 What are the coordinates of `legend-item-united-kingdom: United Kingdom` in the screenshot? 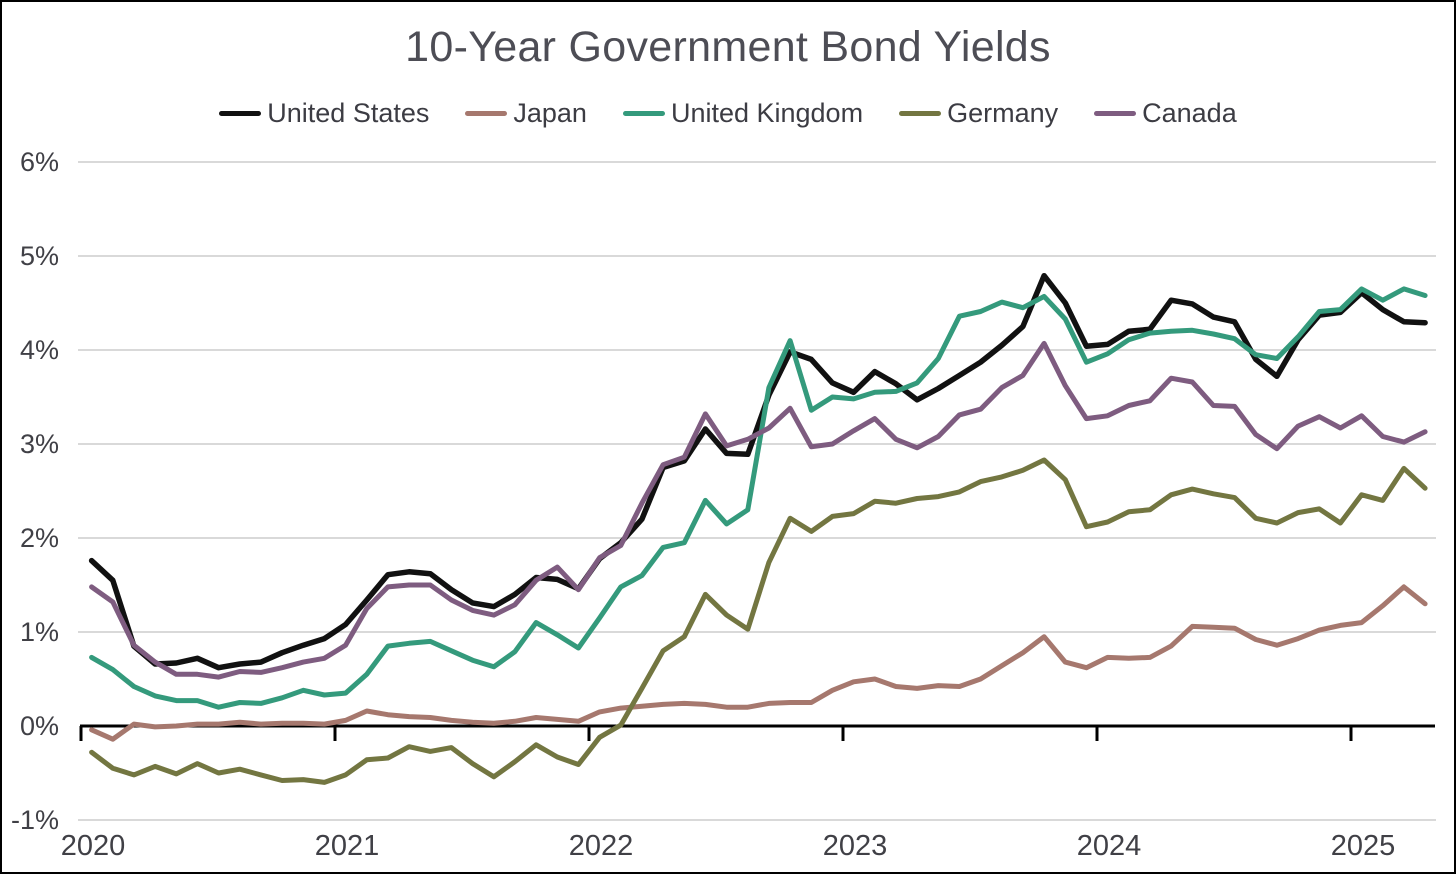 It's located at (743, 113).